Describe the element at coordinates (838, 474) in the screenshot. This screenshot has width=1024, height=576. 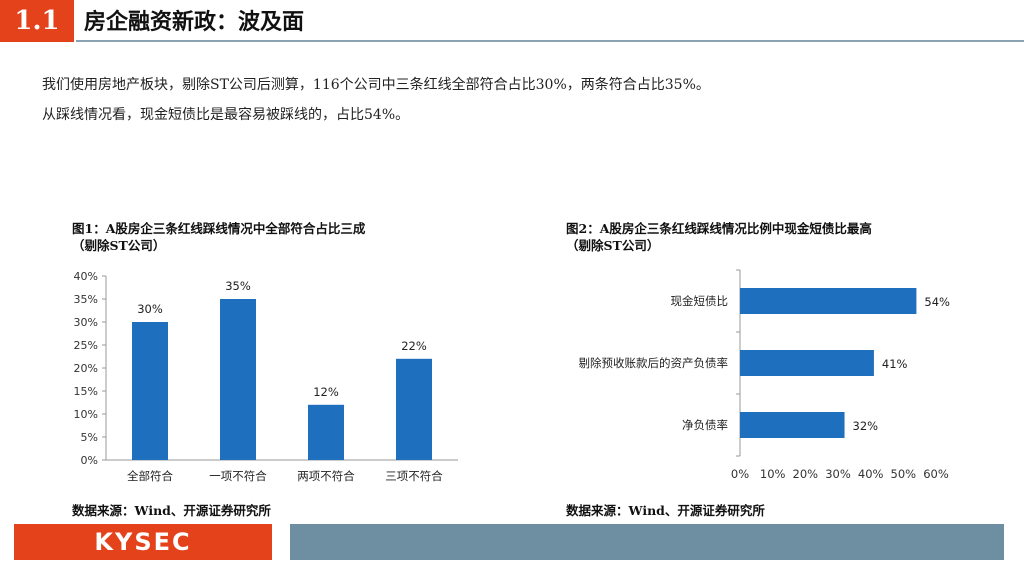
I see `x-tick-label: 30%` at that location.